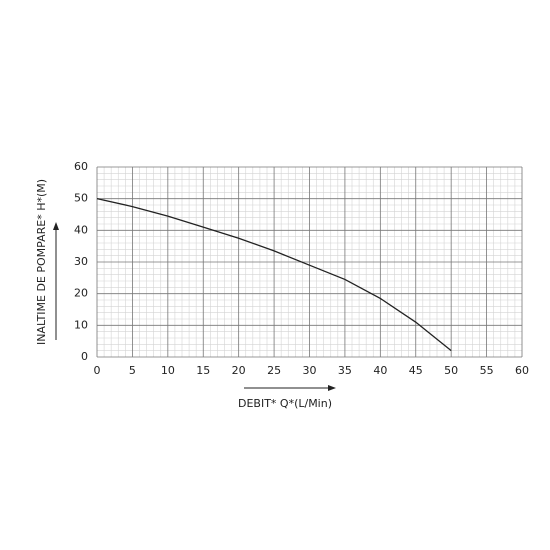  I want to click on x-tick-label: 25, so click(274, 370).